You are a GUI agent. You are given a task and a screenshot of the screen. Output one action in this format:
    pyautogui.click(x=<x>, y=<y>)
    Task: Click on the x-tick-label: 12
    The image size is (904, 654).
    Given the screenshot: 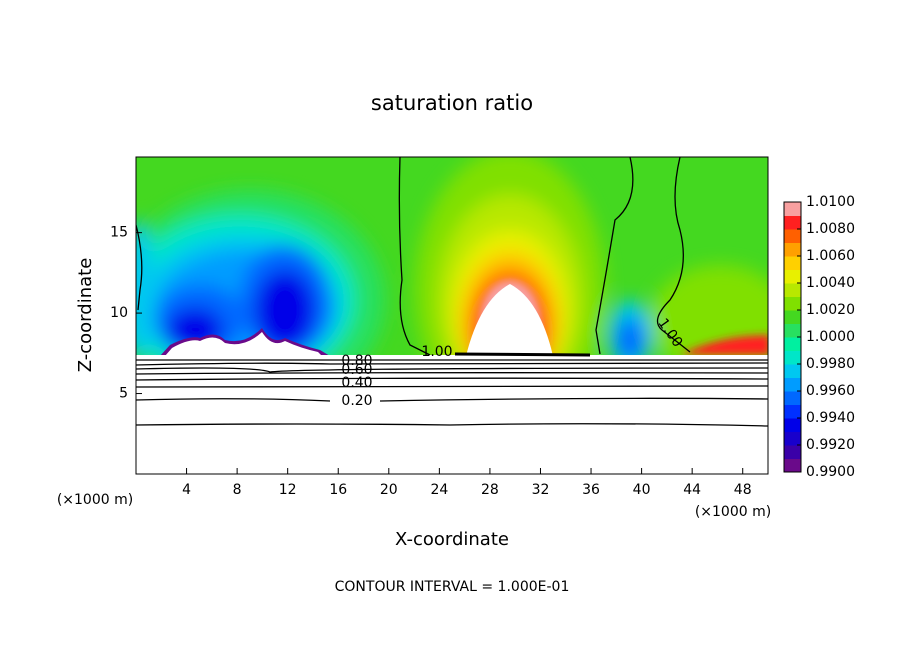 What is the action you would take?
    pyautogui.click(x=288, y=490)
    